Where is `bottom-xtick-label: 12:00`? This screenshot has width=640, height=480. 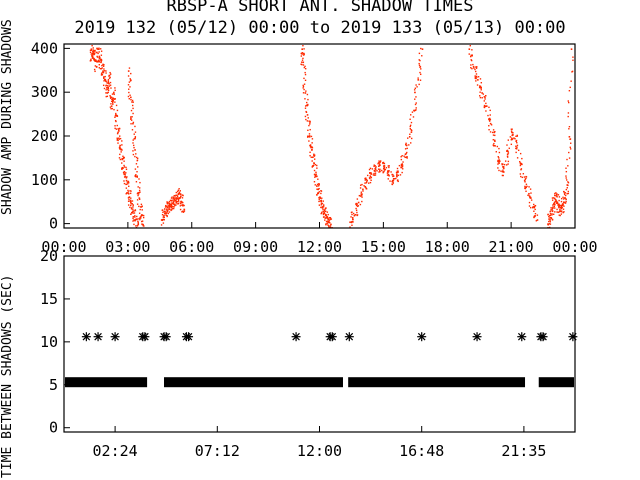 bottom-xtick-label: 12:00 is located at coordinates (319, 451).